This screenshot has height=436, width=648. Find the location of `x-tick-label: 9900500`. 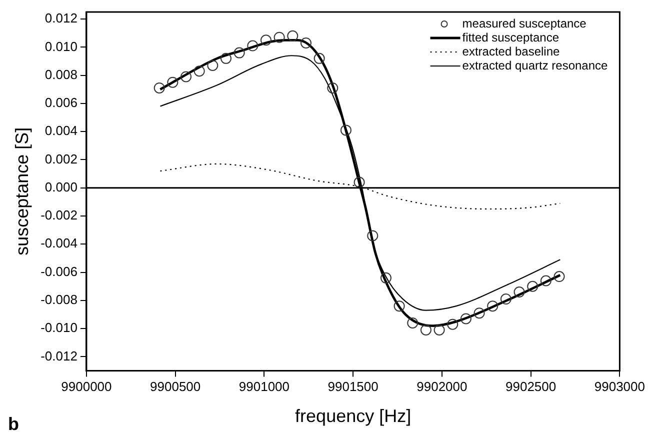

x-tick-label: 9900500 is located at coordinates (175, 386).